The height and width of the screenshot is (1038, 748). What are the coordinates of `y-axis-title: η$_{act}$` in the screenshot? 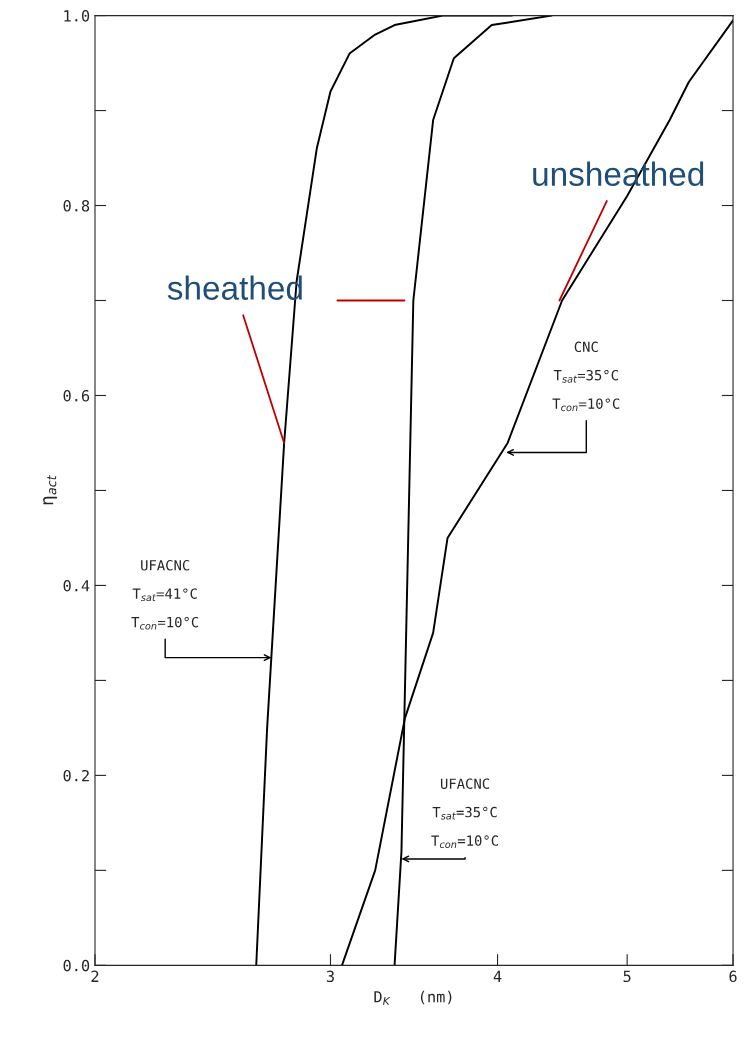 It's located at (50, 489).